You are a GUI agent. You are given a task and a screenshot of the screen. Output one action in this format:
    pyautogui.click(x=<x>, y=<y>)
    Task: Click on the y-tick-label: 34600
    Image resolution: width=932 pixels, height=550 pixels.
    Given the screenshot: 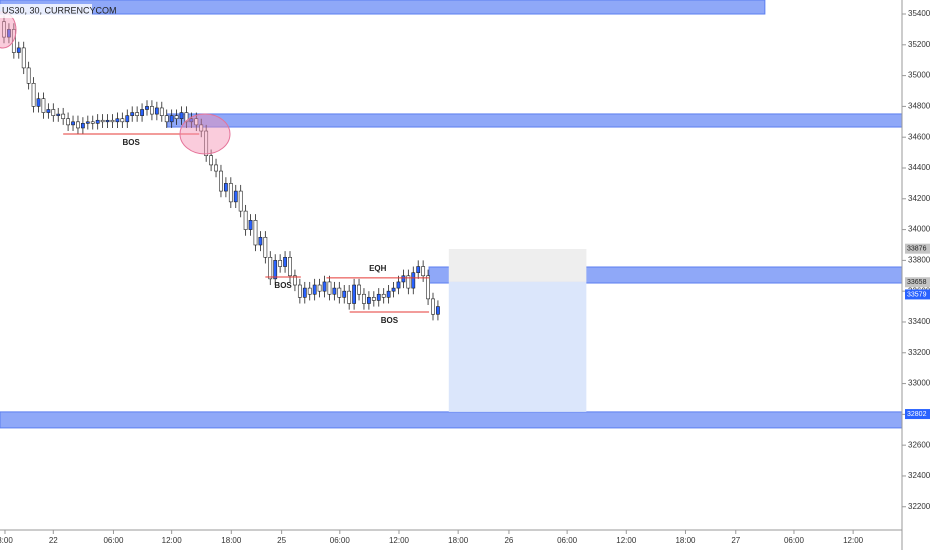 What is the action you would take?
    pyautogui.click(x=919, y=136)
    